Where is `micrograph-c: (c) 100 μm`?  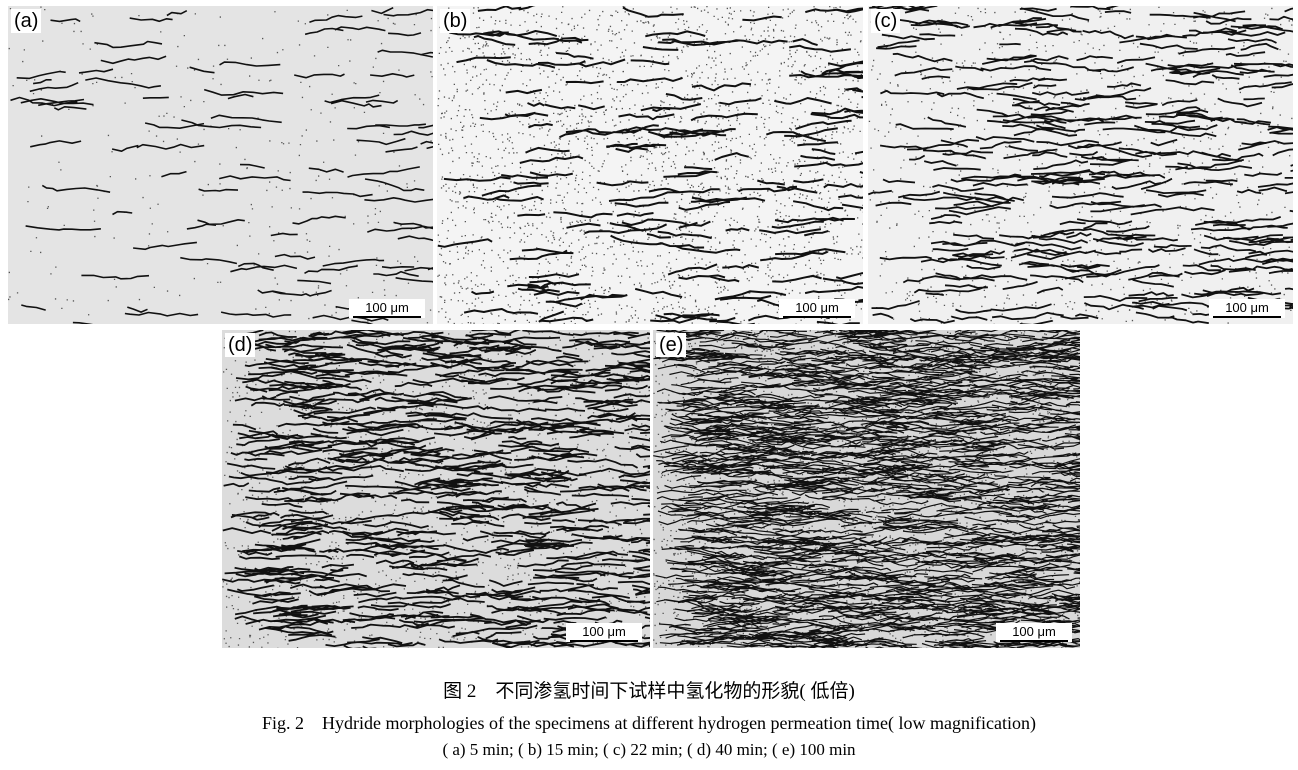
micrograph-c: (c) 100 μm is located at coordinates (1080, 165).